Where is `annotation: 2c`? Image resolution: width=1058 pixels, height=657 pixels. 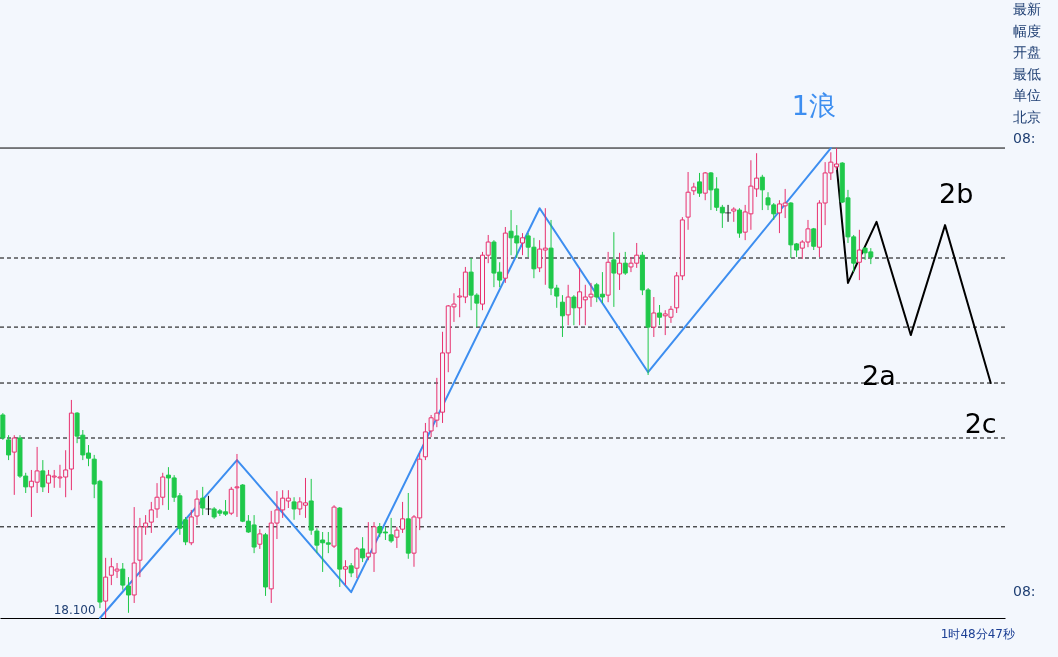 annotation: 2c is located at coordinates (980, 424).